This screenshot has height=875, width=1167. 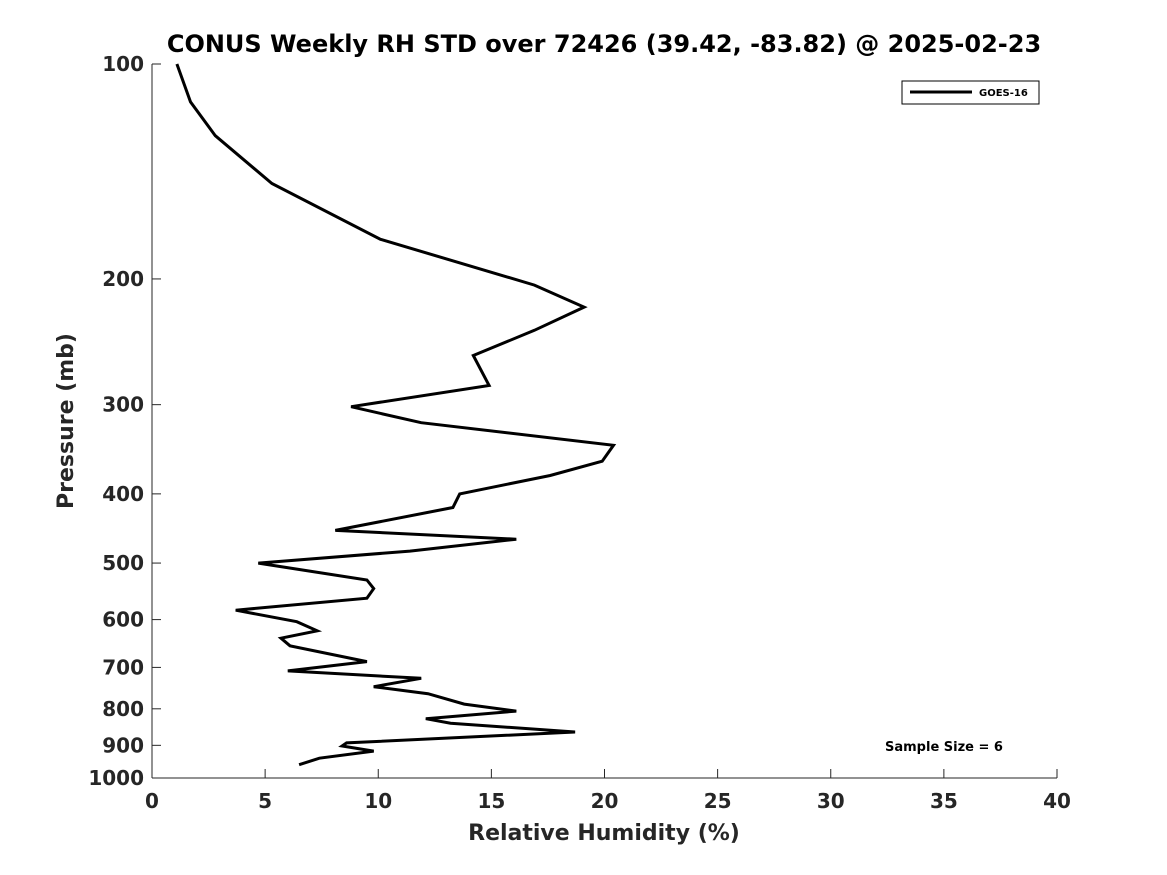 I want to click on y-tick-label: 300, so click(x=123, y=405).